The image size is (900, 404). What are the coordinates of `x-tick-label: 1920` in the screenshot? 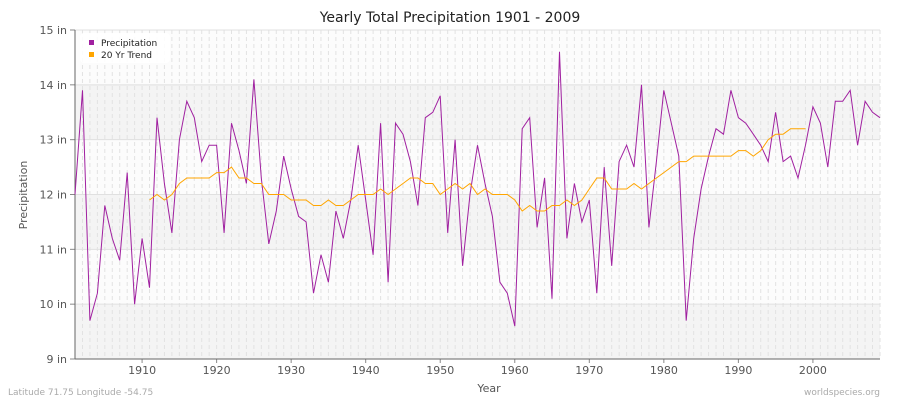 It's located at (217, 370).